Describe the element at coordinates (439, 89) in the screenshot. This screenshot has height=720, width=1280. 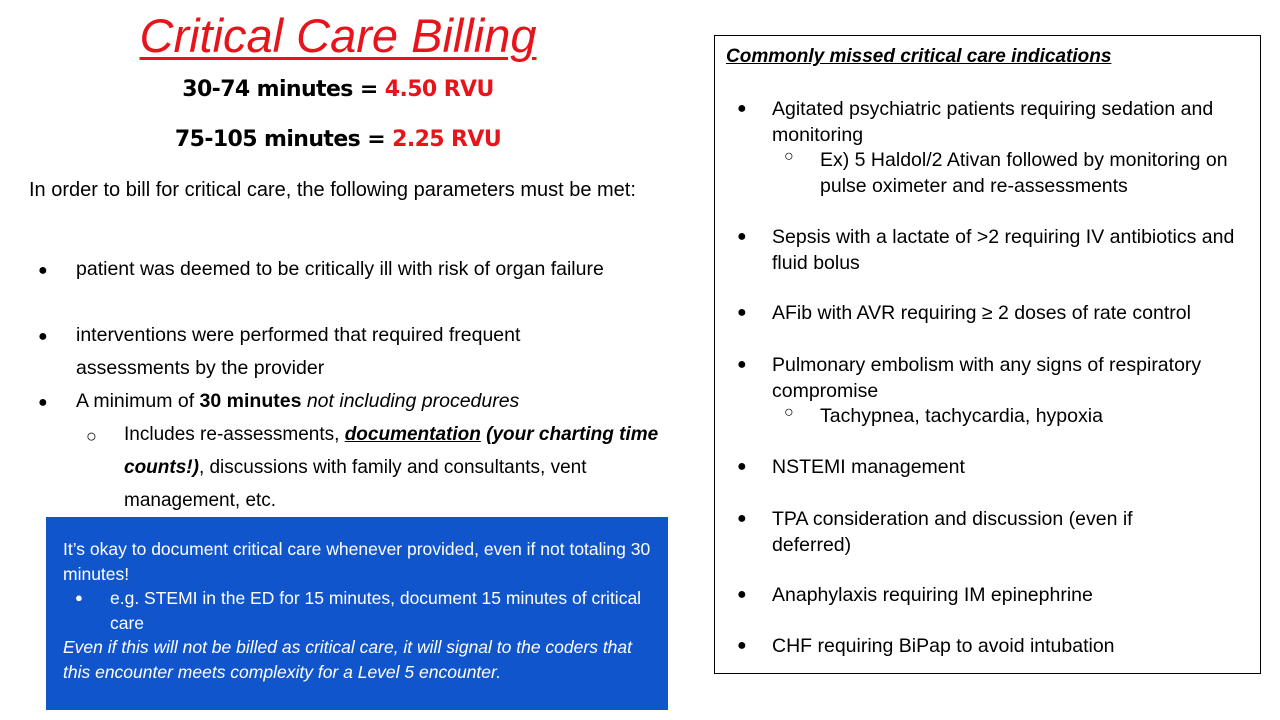
I see `rvu-value: 4.50 RVU` at that location.